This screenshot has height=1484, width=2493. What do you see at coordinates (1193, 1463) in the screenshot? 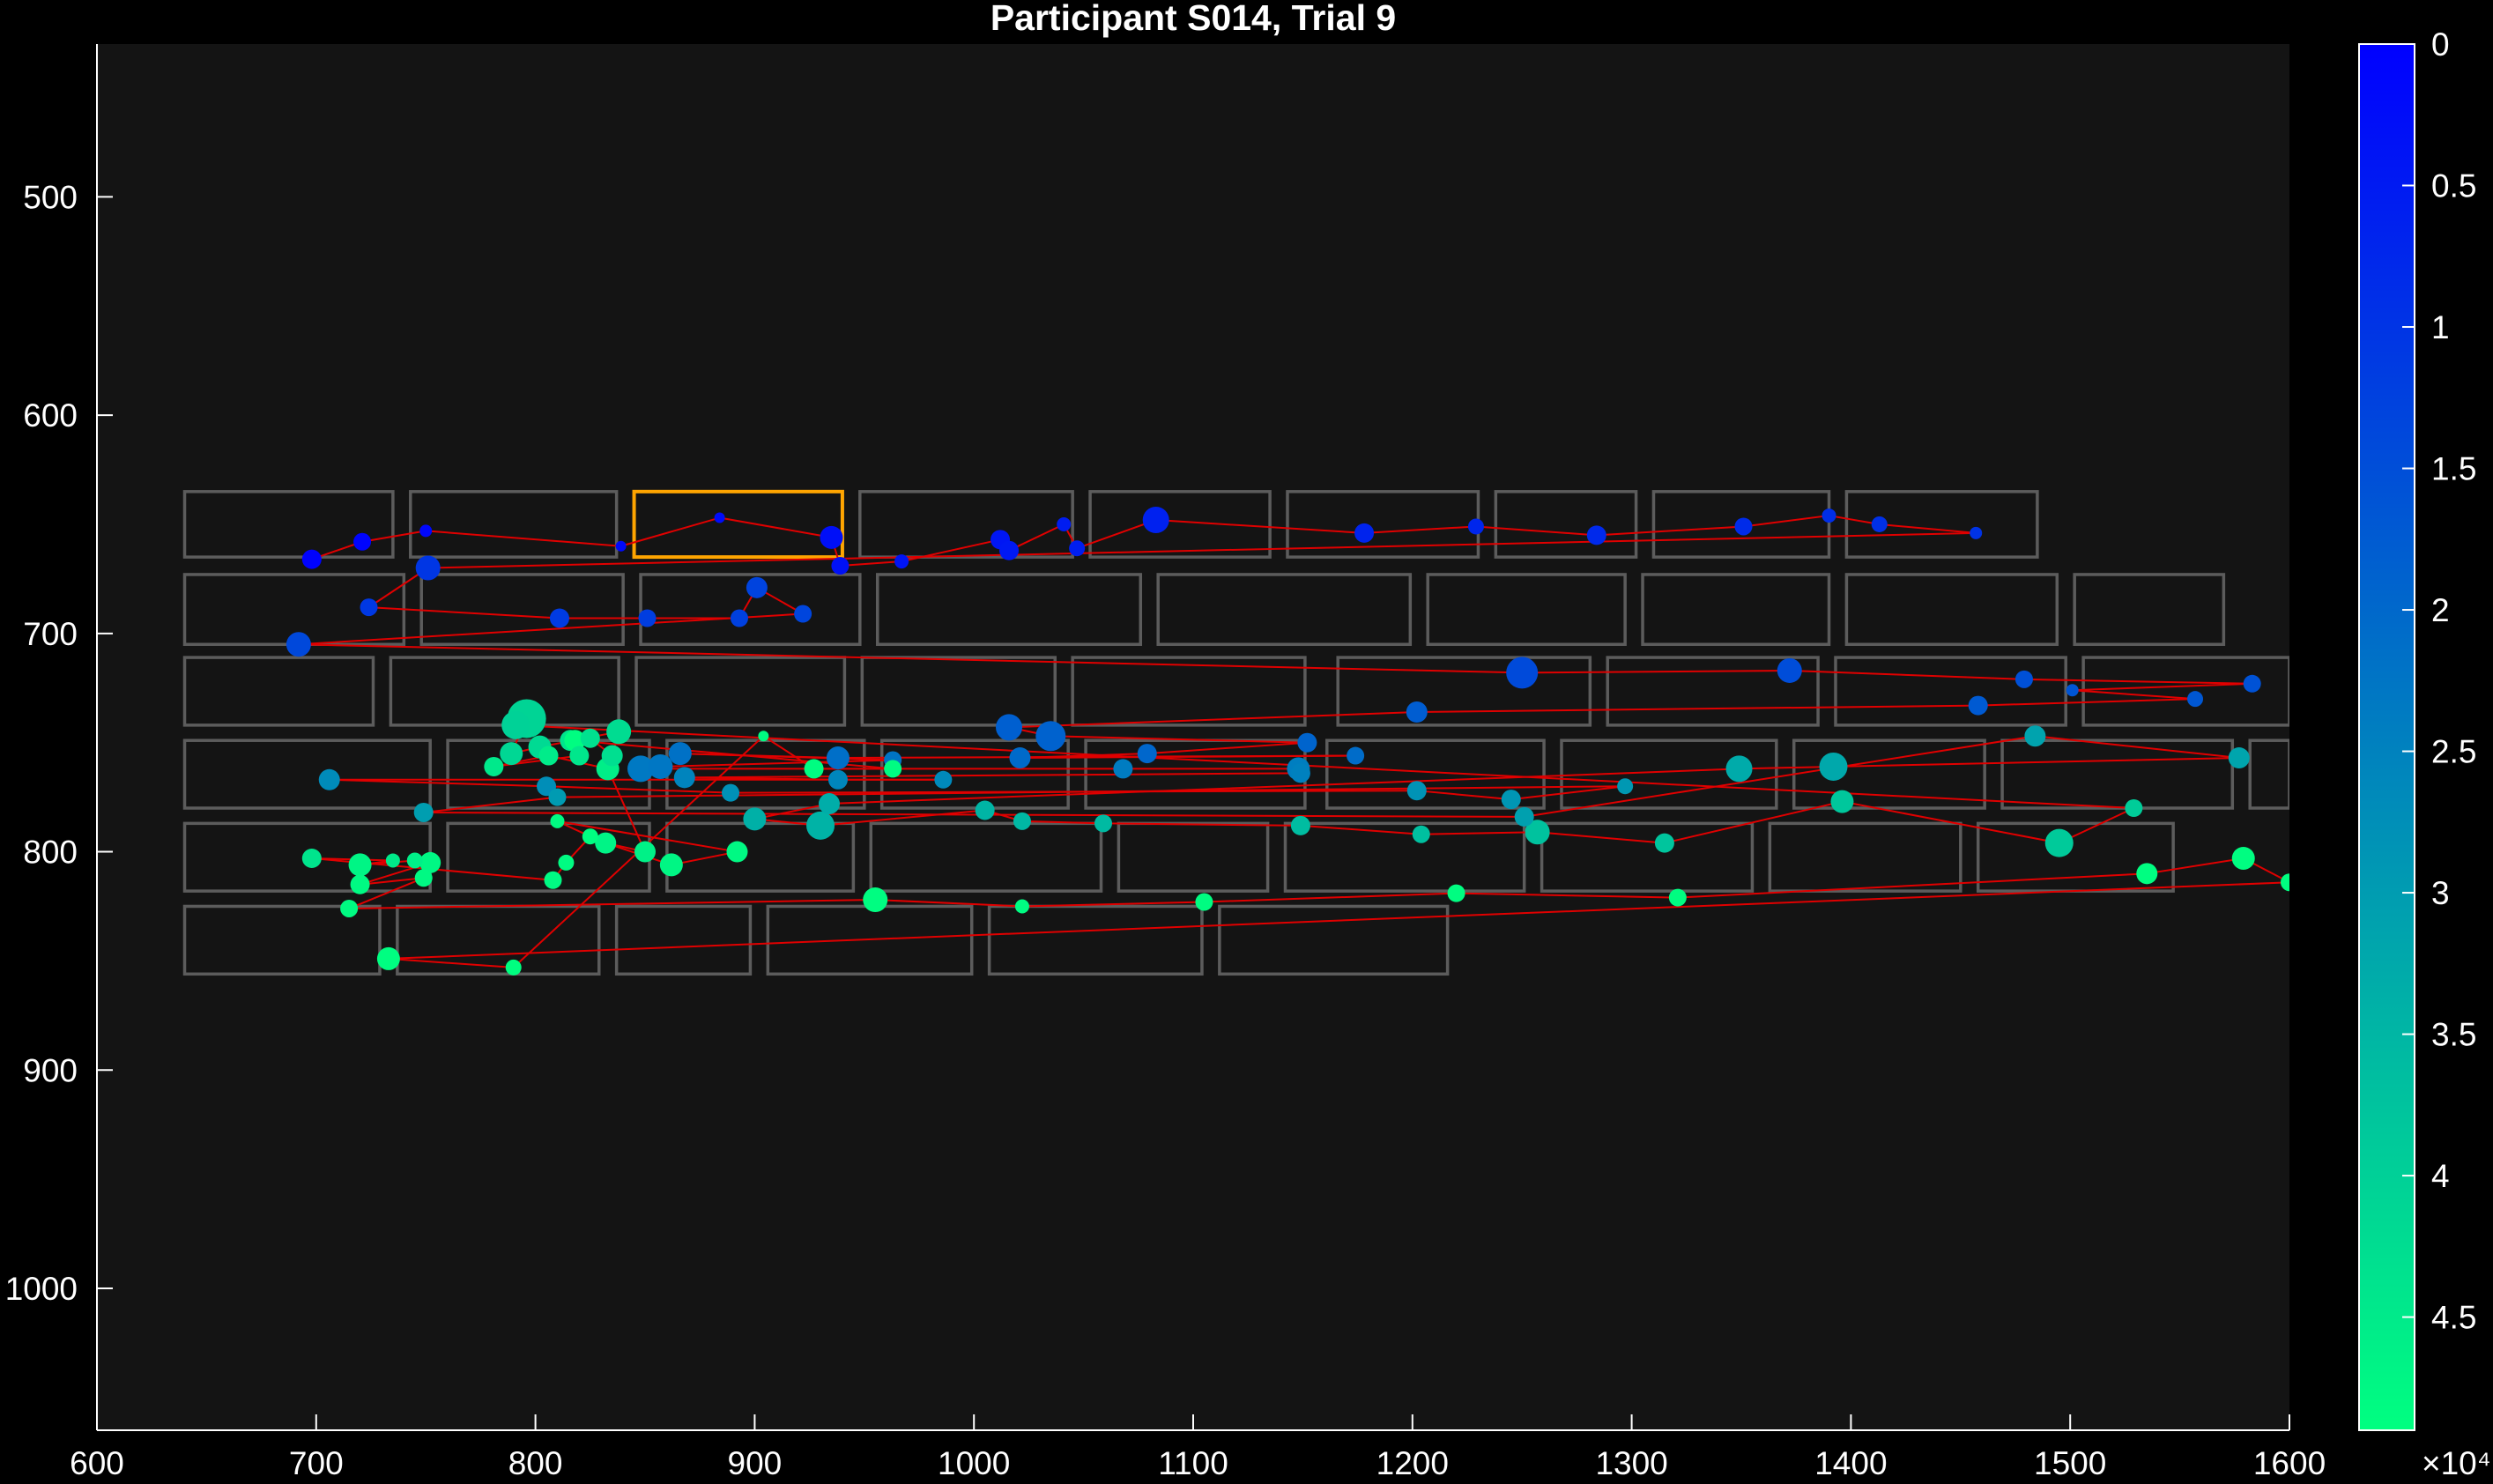
I see `x-tick-label: 1100` at bounding box center [1193, 1463].